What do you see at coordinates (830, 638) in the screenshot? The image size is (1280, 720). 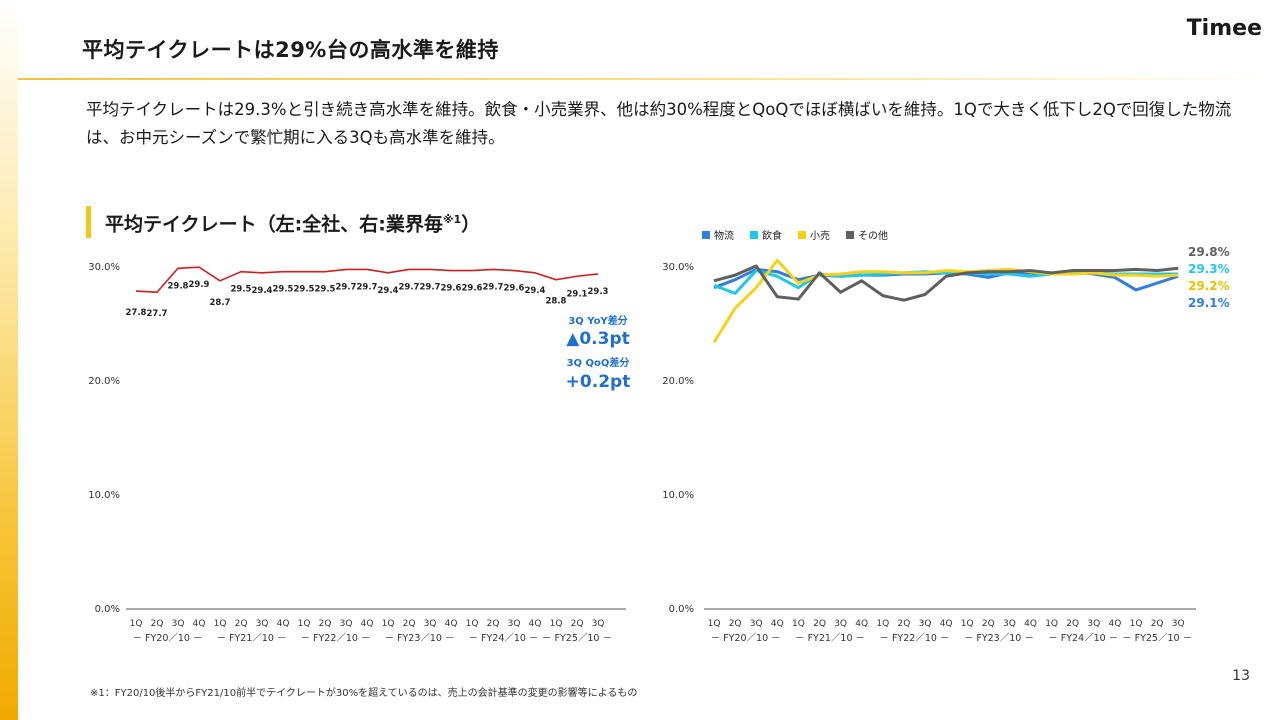 I see `right-chart-x-group-label: － FY21／10 －` at bounding box center [830, 638].